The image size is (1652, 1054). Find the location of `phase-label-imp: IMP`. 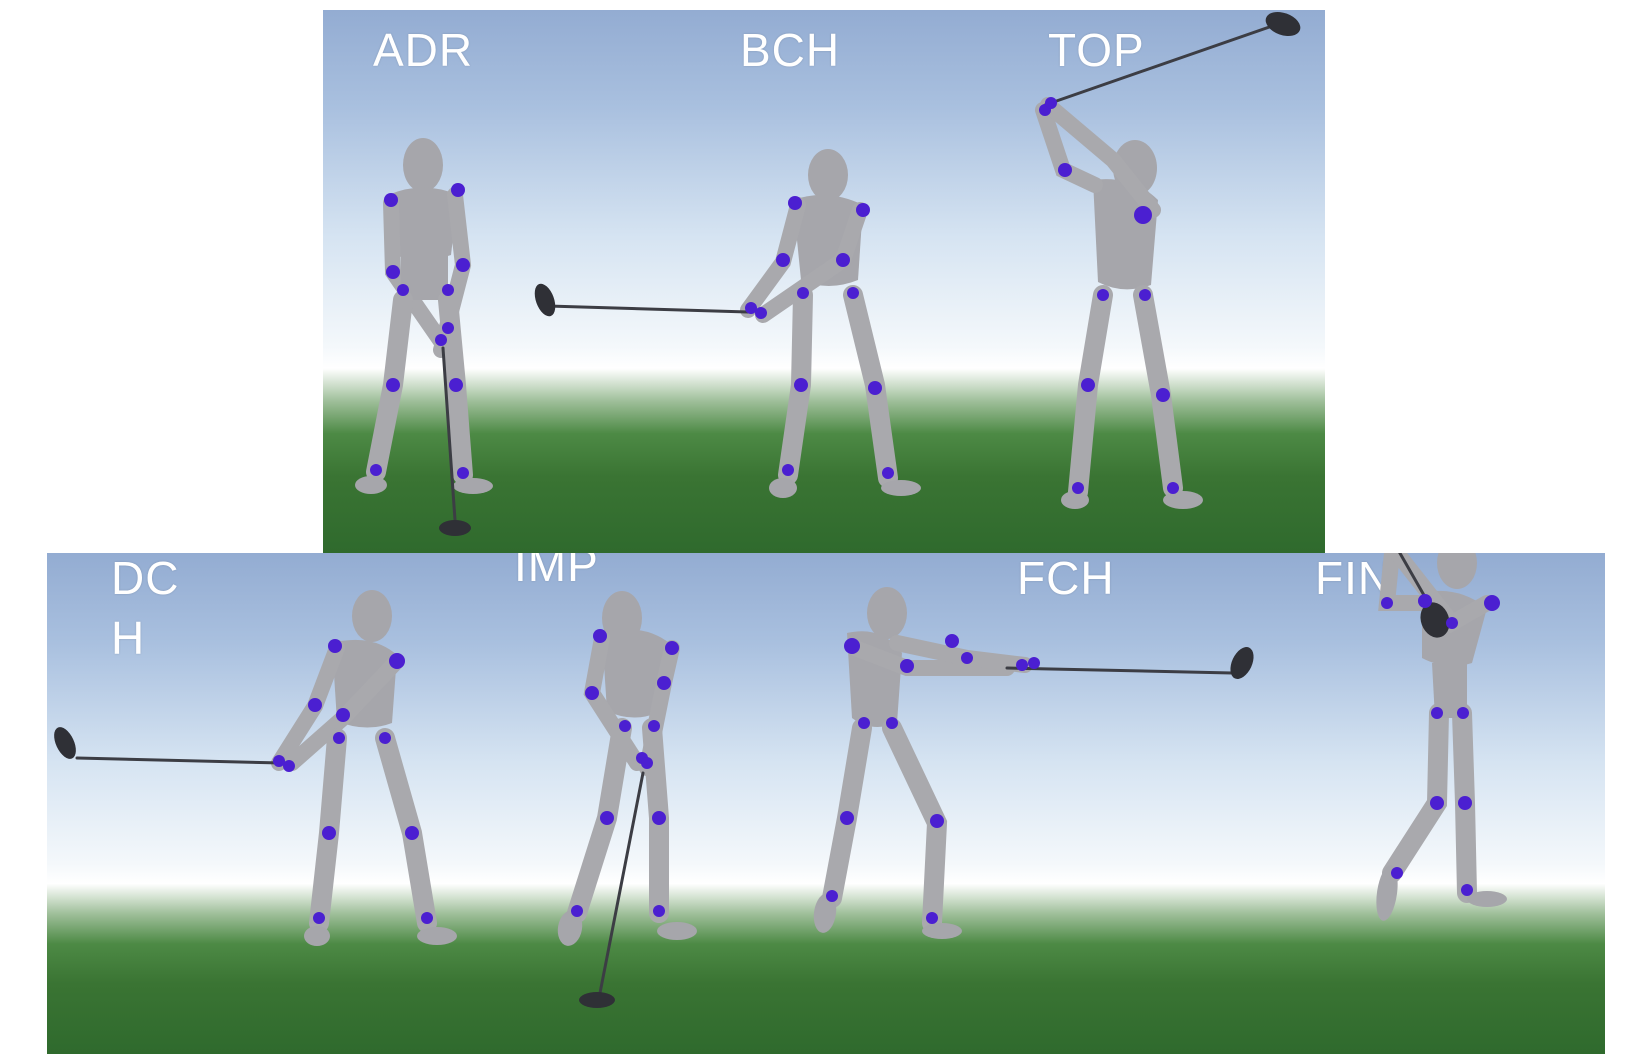

phase-label-imp: IMP is located at coordinates (556, 572).